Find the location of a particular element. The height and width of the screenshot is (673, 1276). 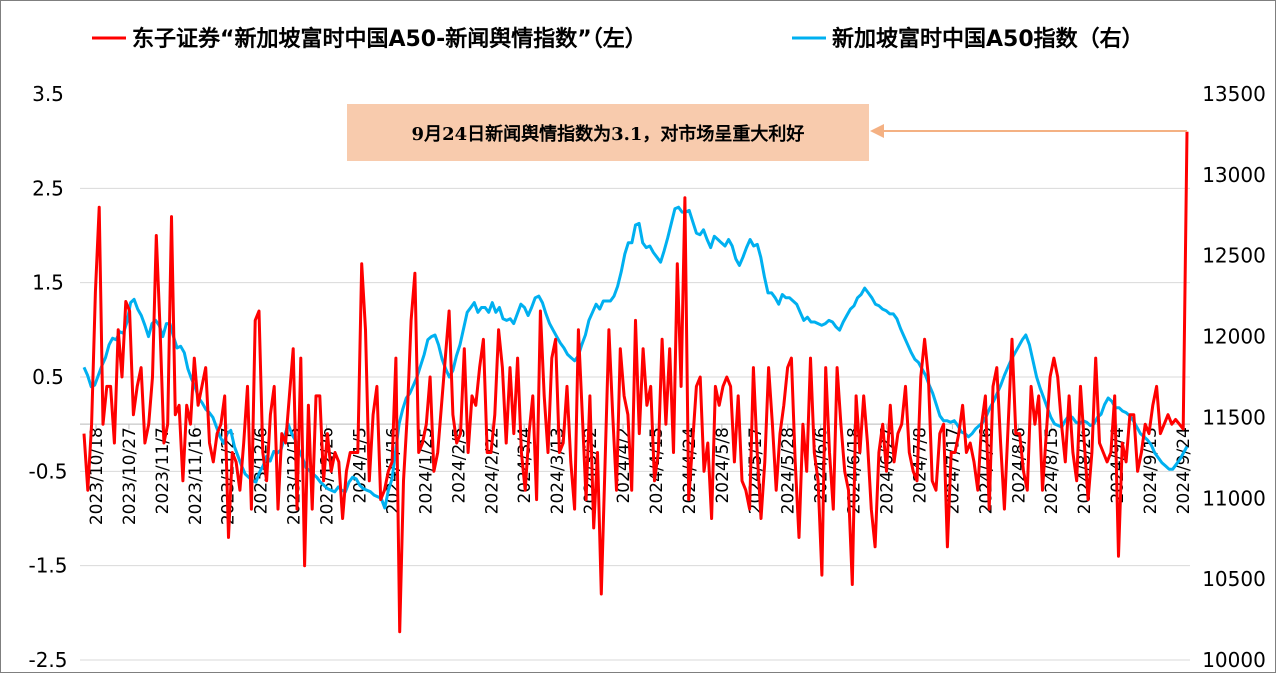

x-tick-label: 2024/5/8 is located at coordinates (723, 465).